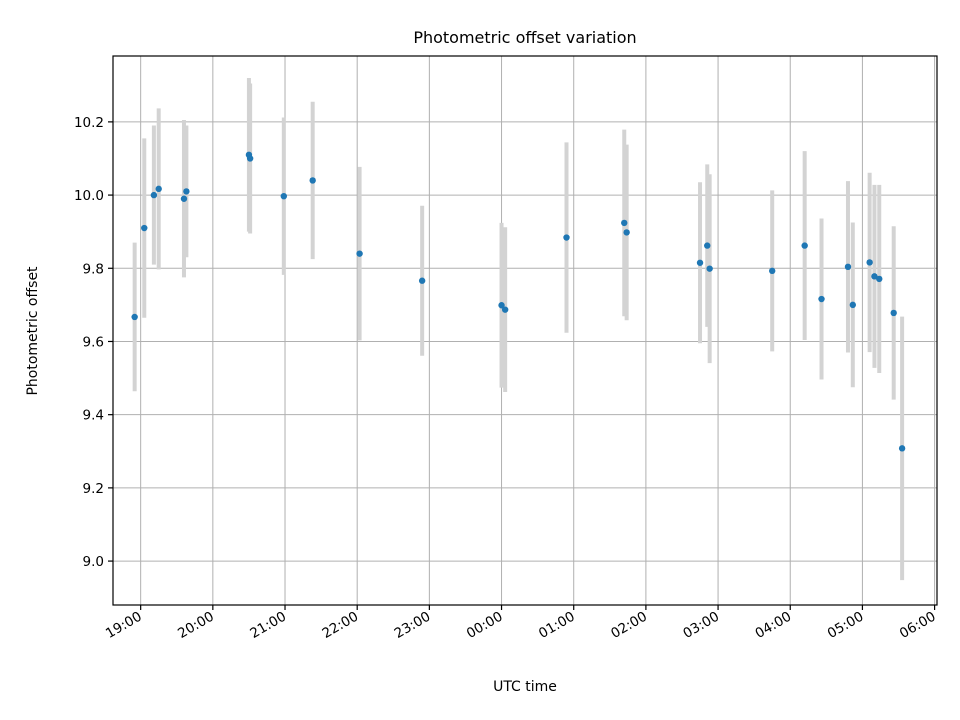 The width and height of the screenshot is (960, 720). Describe the element at coordinates (846, 625) in the screenshot. I see `x-tick-label: 05:00` at that location.